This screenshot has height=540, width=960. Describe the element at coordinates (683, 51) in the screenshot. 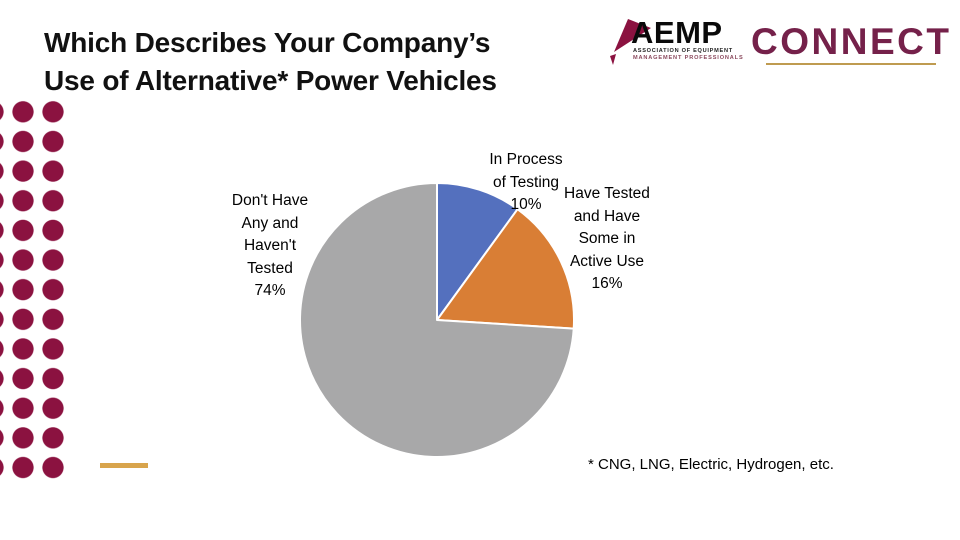

I see `aemp-tagline-line1: ASSOCIATION OF EQUIPMENT` at that location.